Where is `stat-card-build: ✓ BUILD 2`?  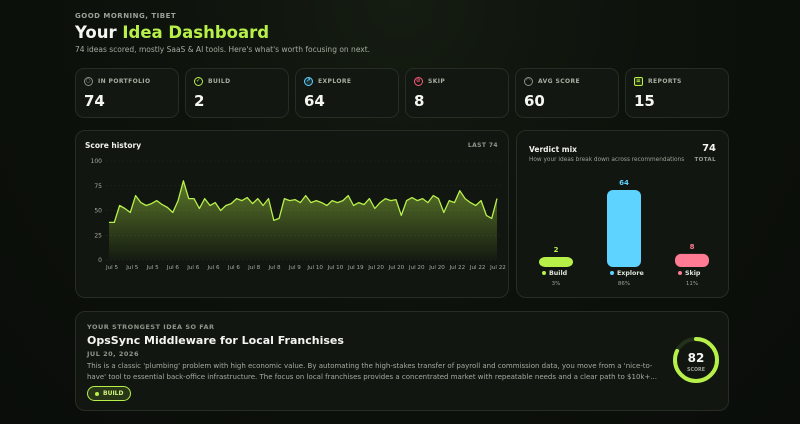
stat-card-build: ✓ BUILD 2 is located at coordinates (237, 93).